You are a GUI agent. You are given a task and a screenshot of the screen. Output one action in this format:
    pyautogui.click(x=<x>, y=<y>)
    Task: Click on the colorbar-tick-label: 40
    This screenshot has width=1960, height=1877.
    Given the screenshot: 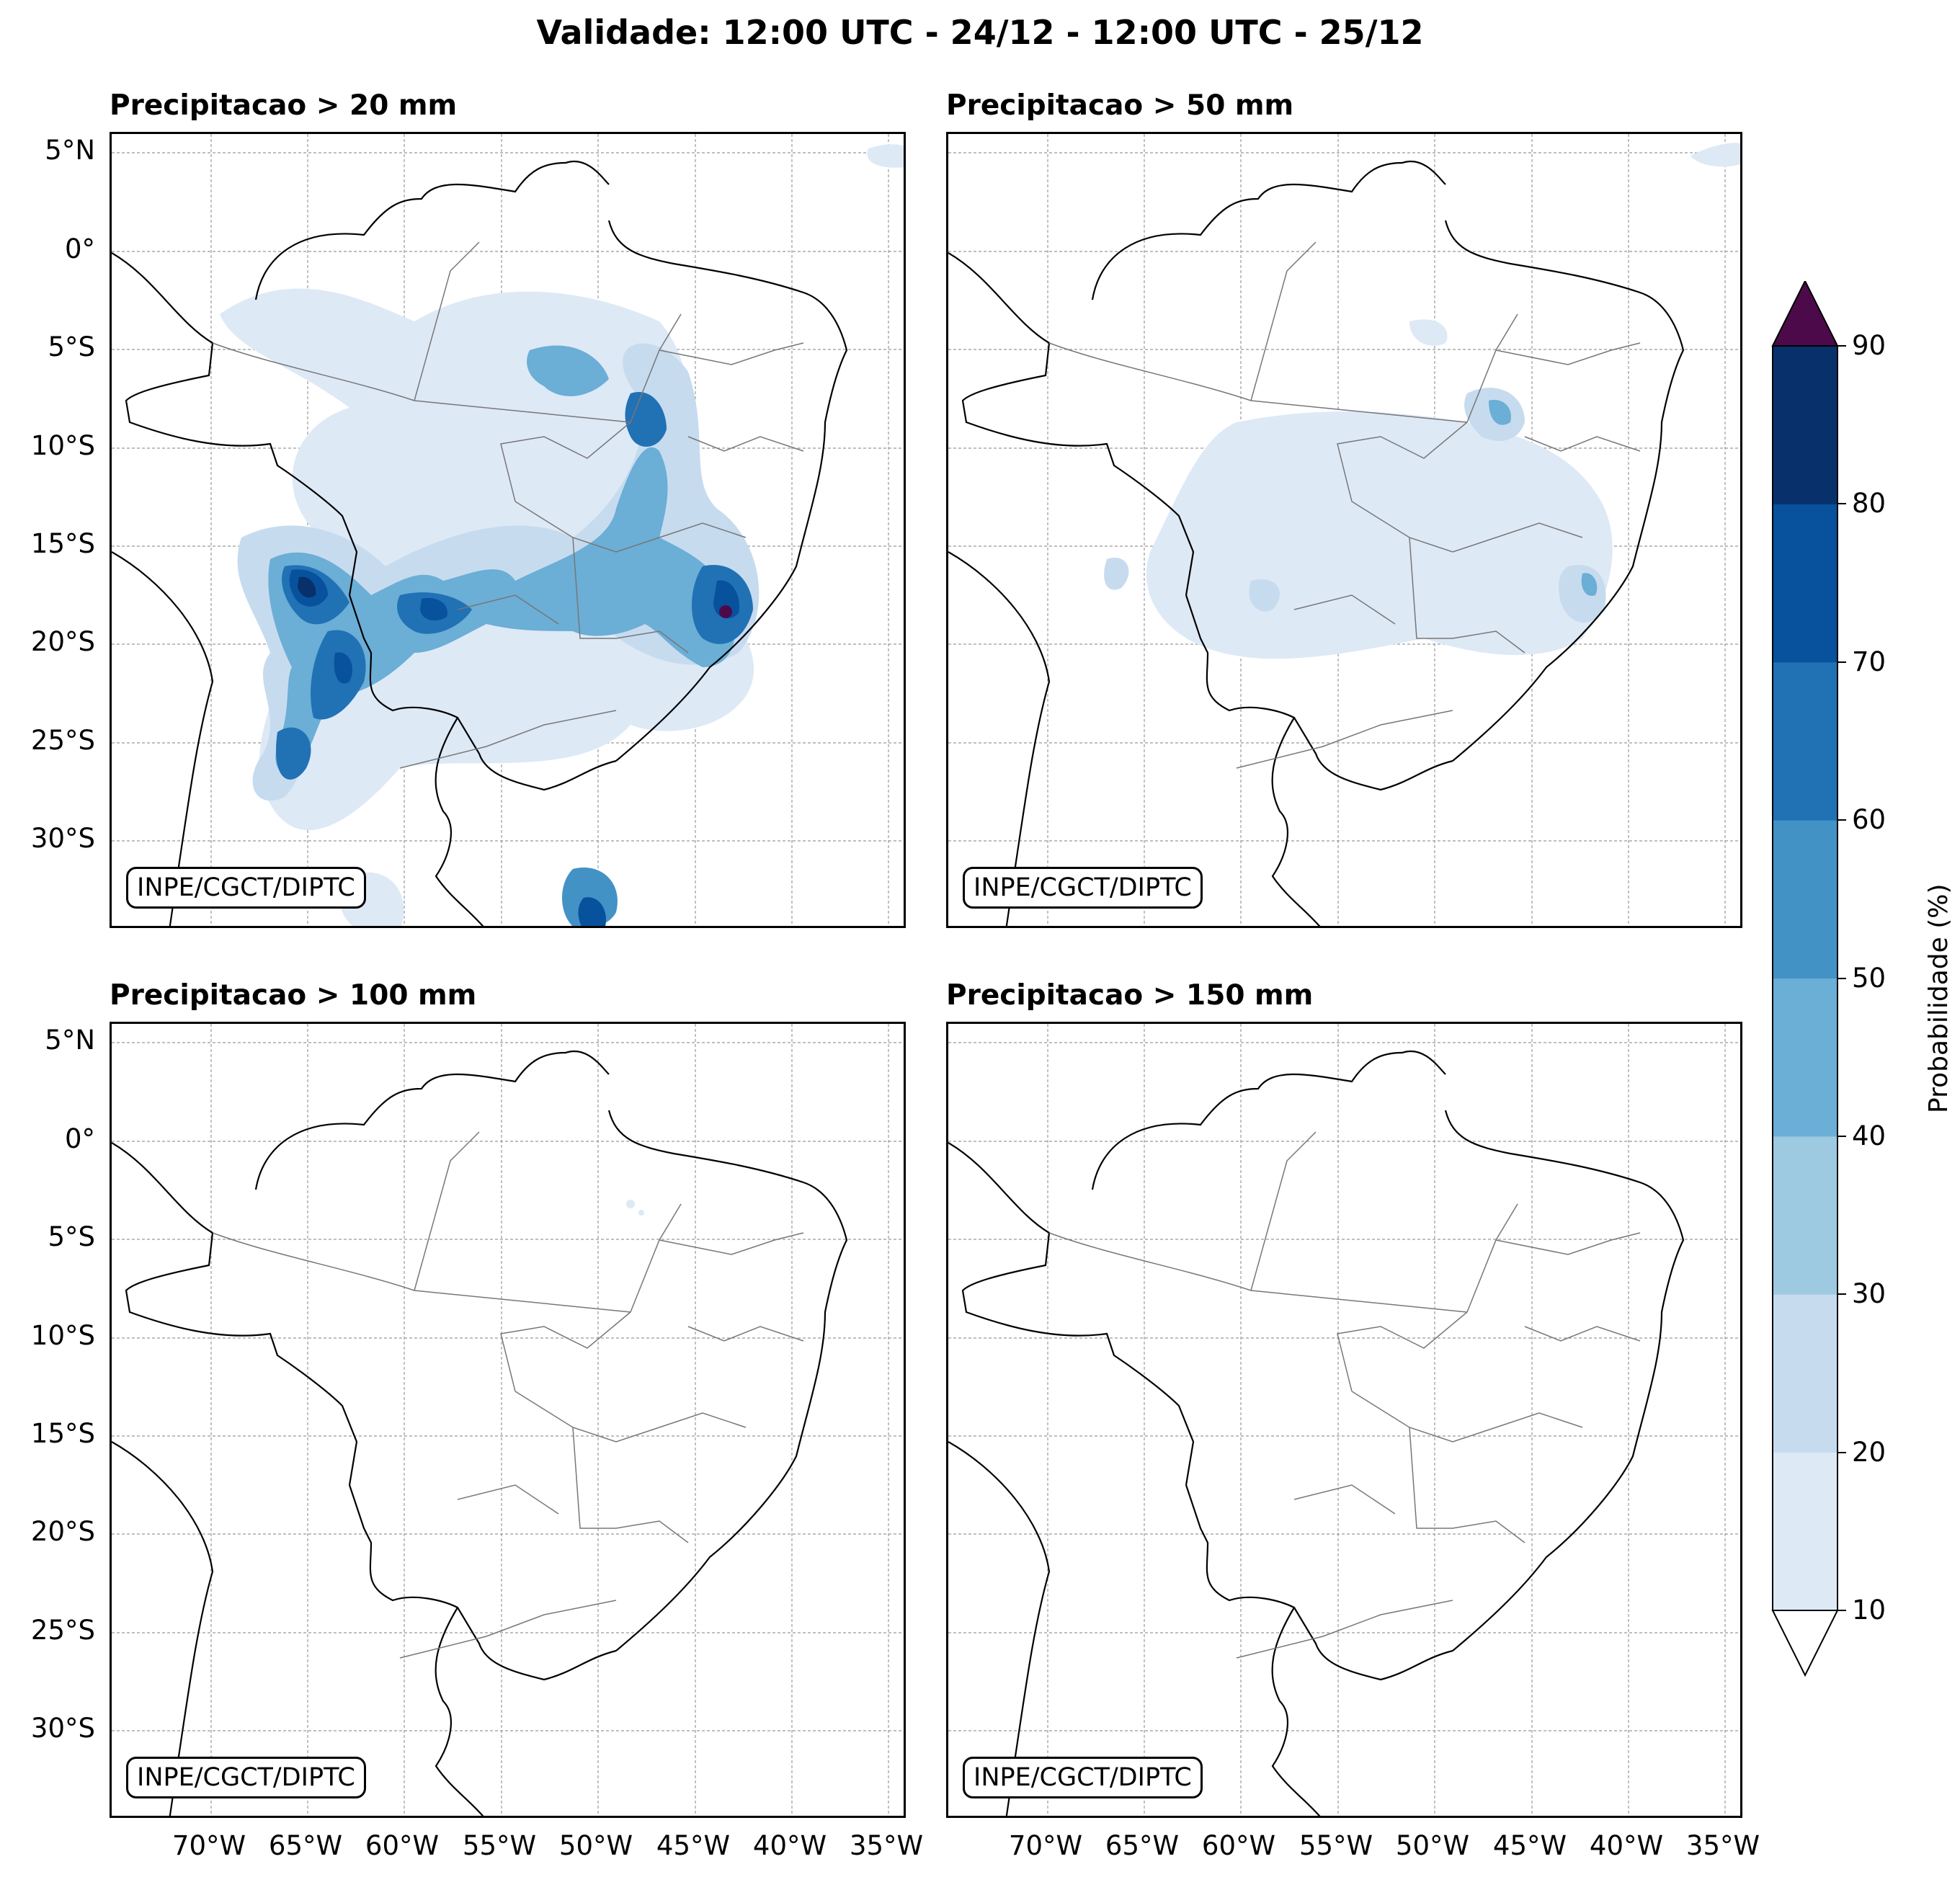 What is the action you would take?
    pyautogui.click(x=1869, y=1135)
    